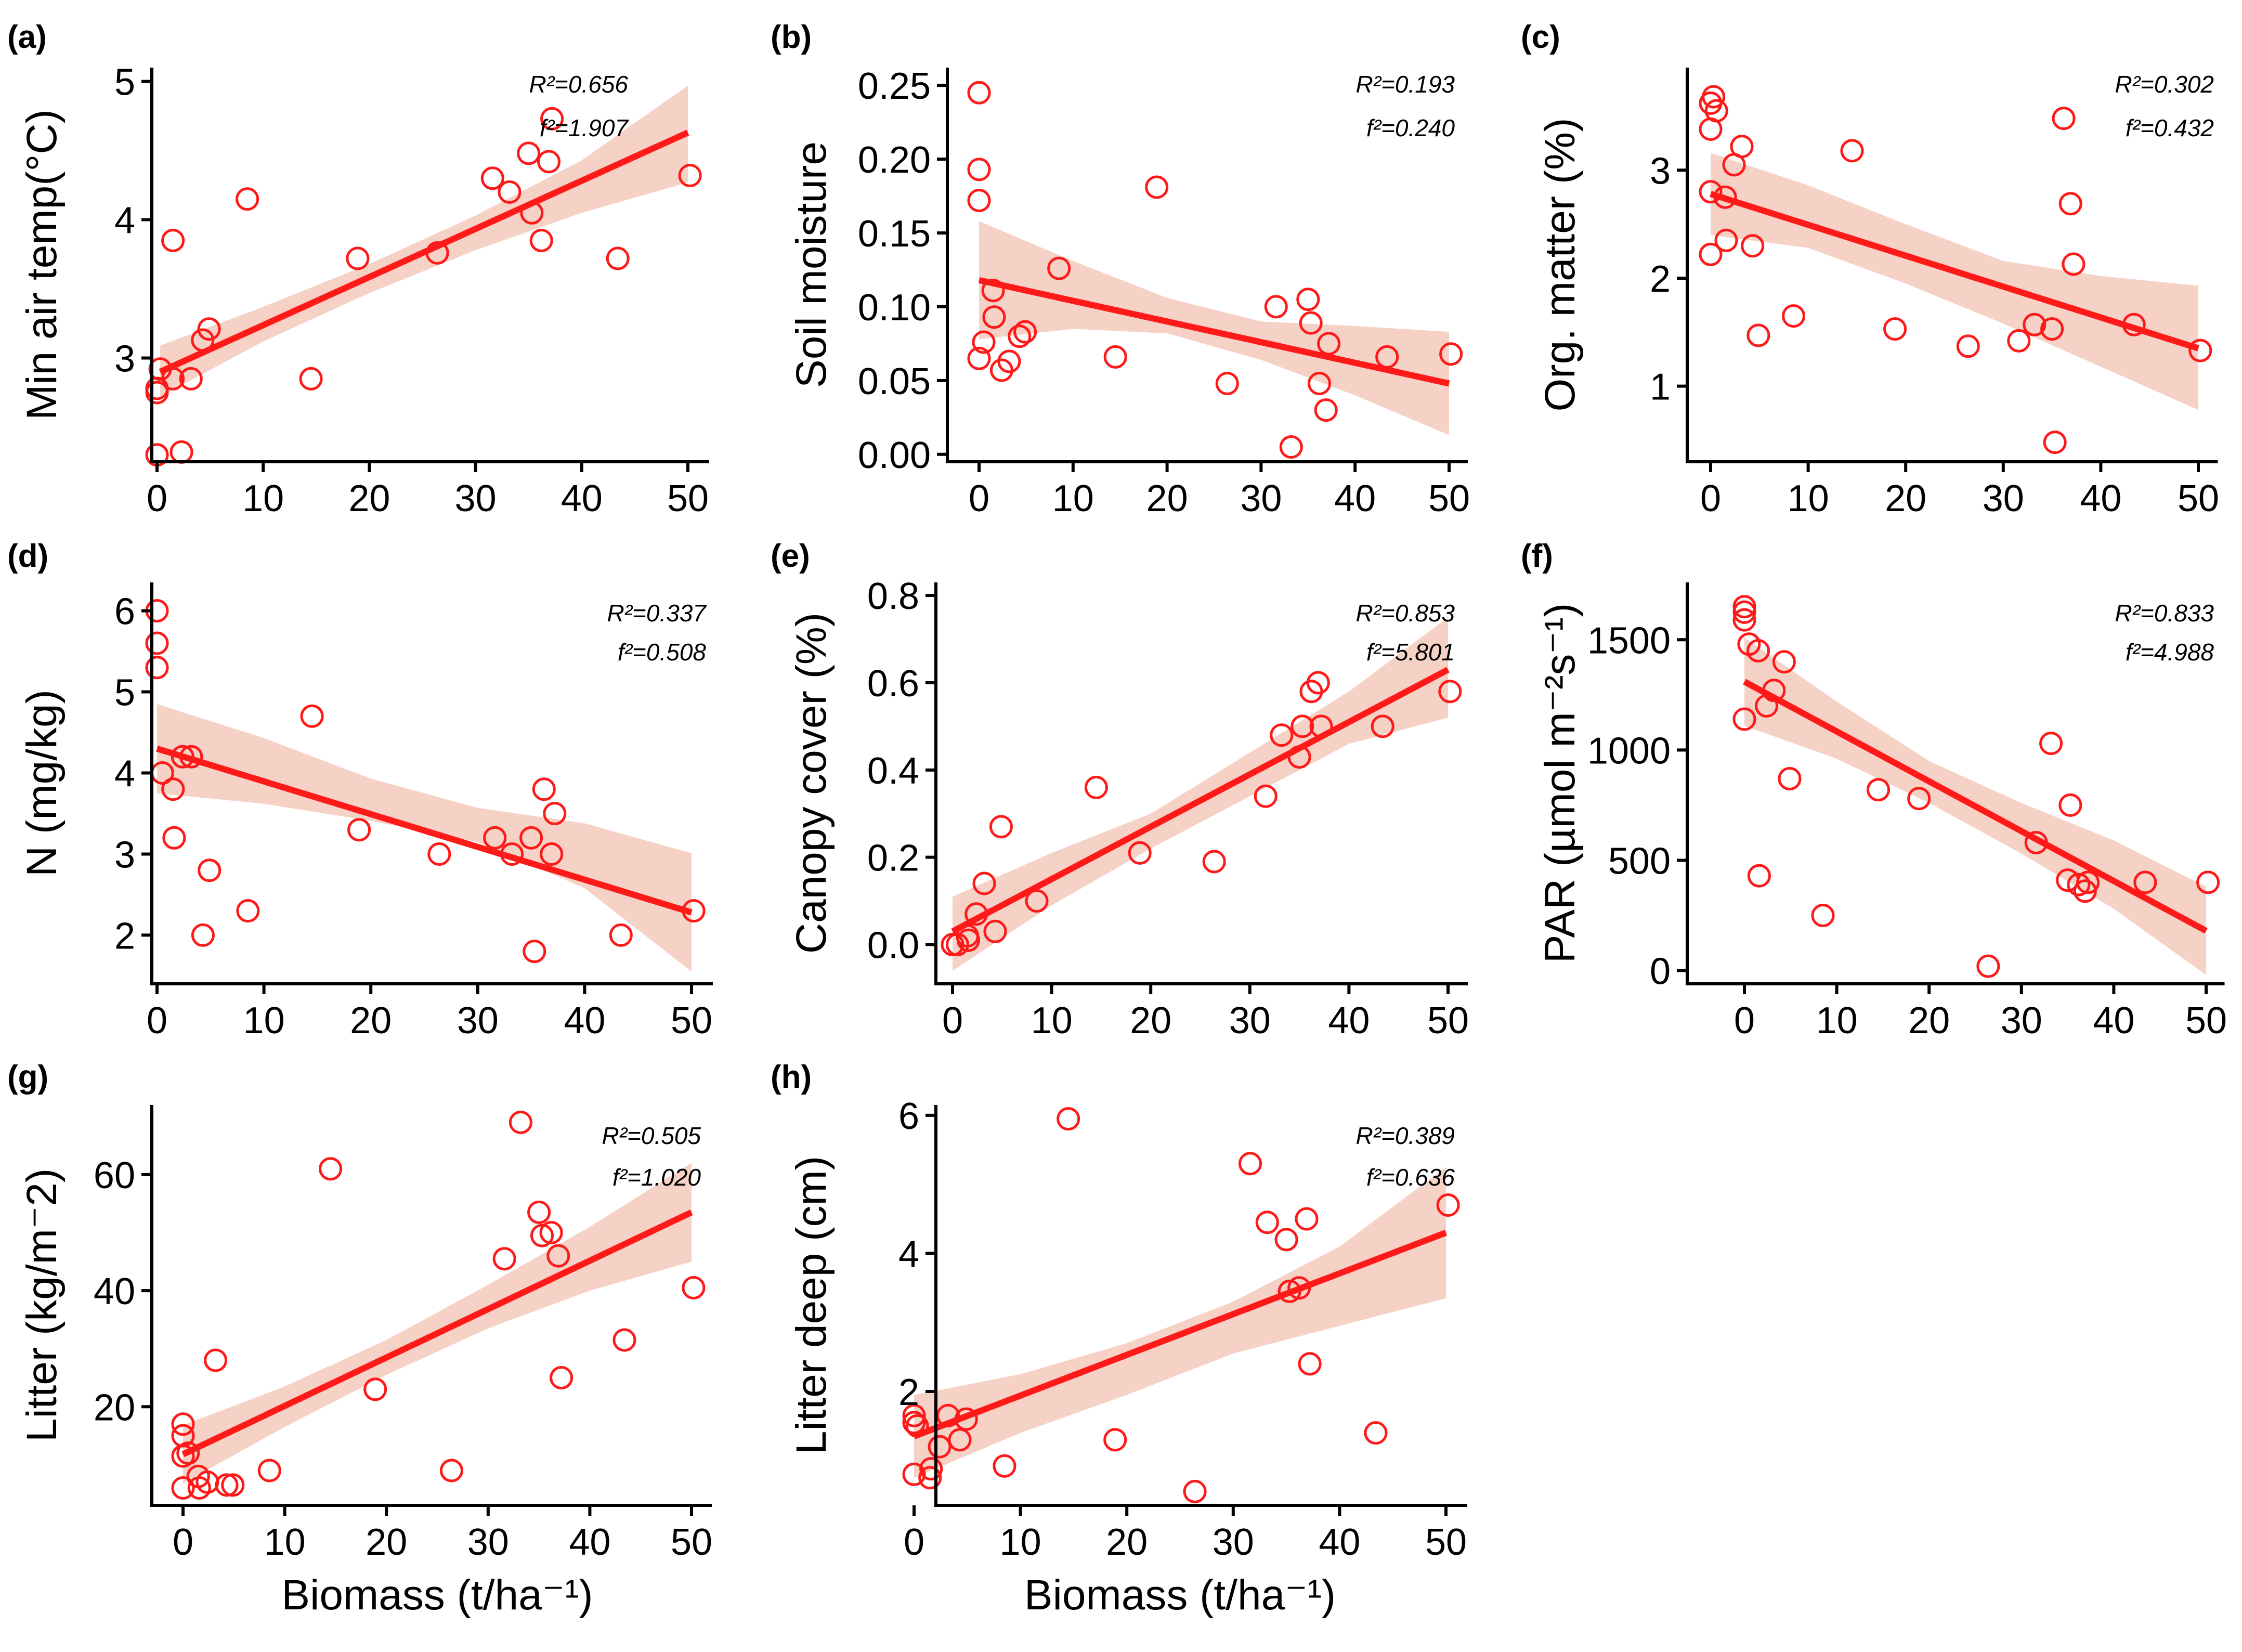 The image size is (2242, 1652). Describe the element at coordinates (893, 596) in the screenshot. I see `y-tick-label: 0.8` at that location.